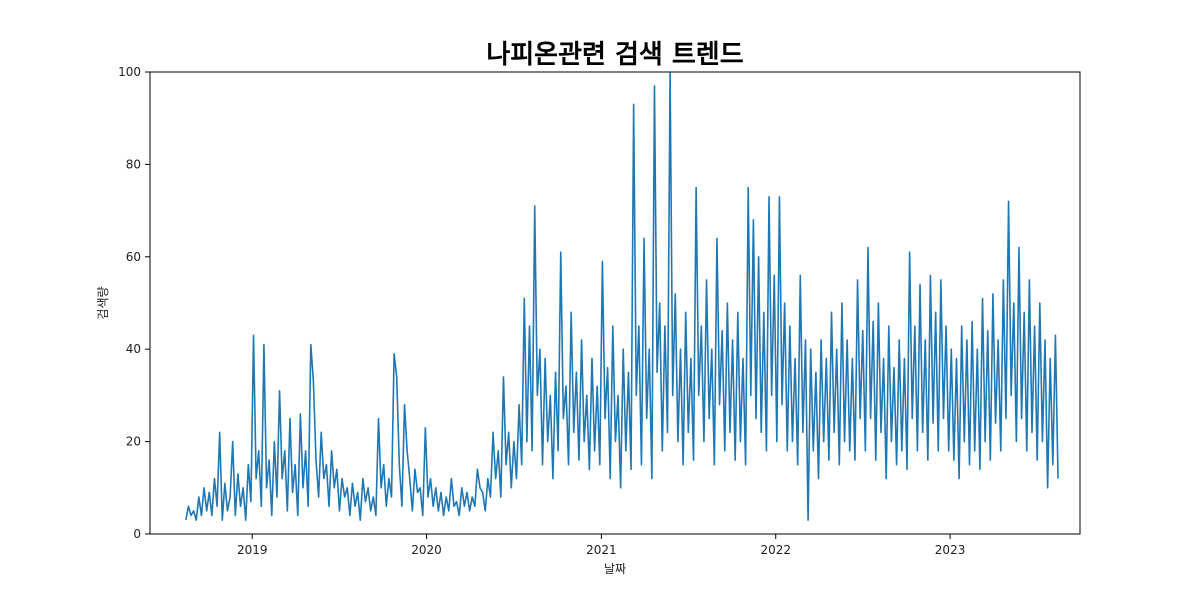 The image size is (1200, 600). I want to click on y-tick-label: 80, so click(133, 164).